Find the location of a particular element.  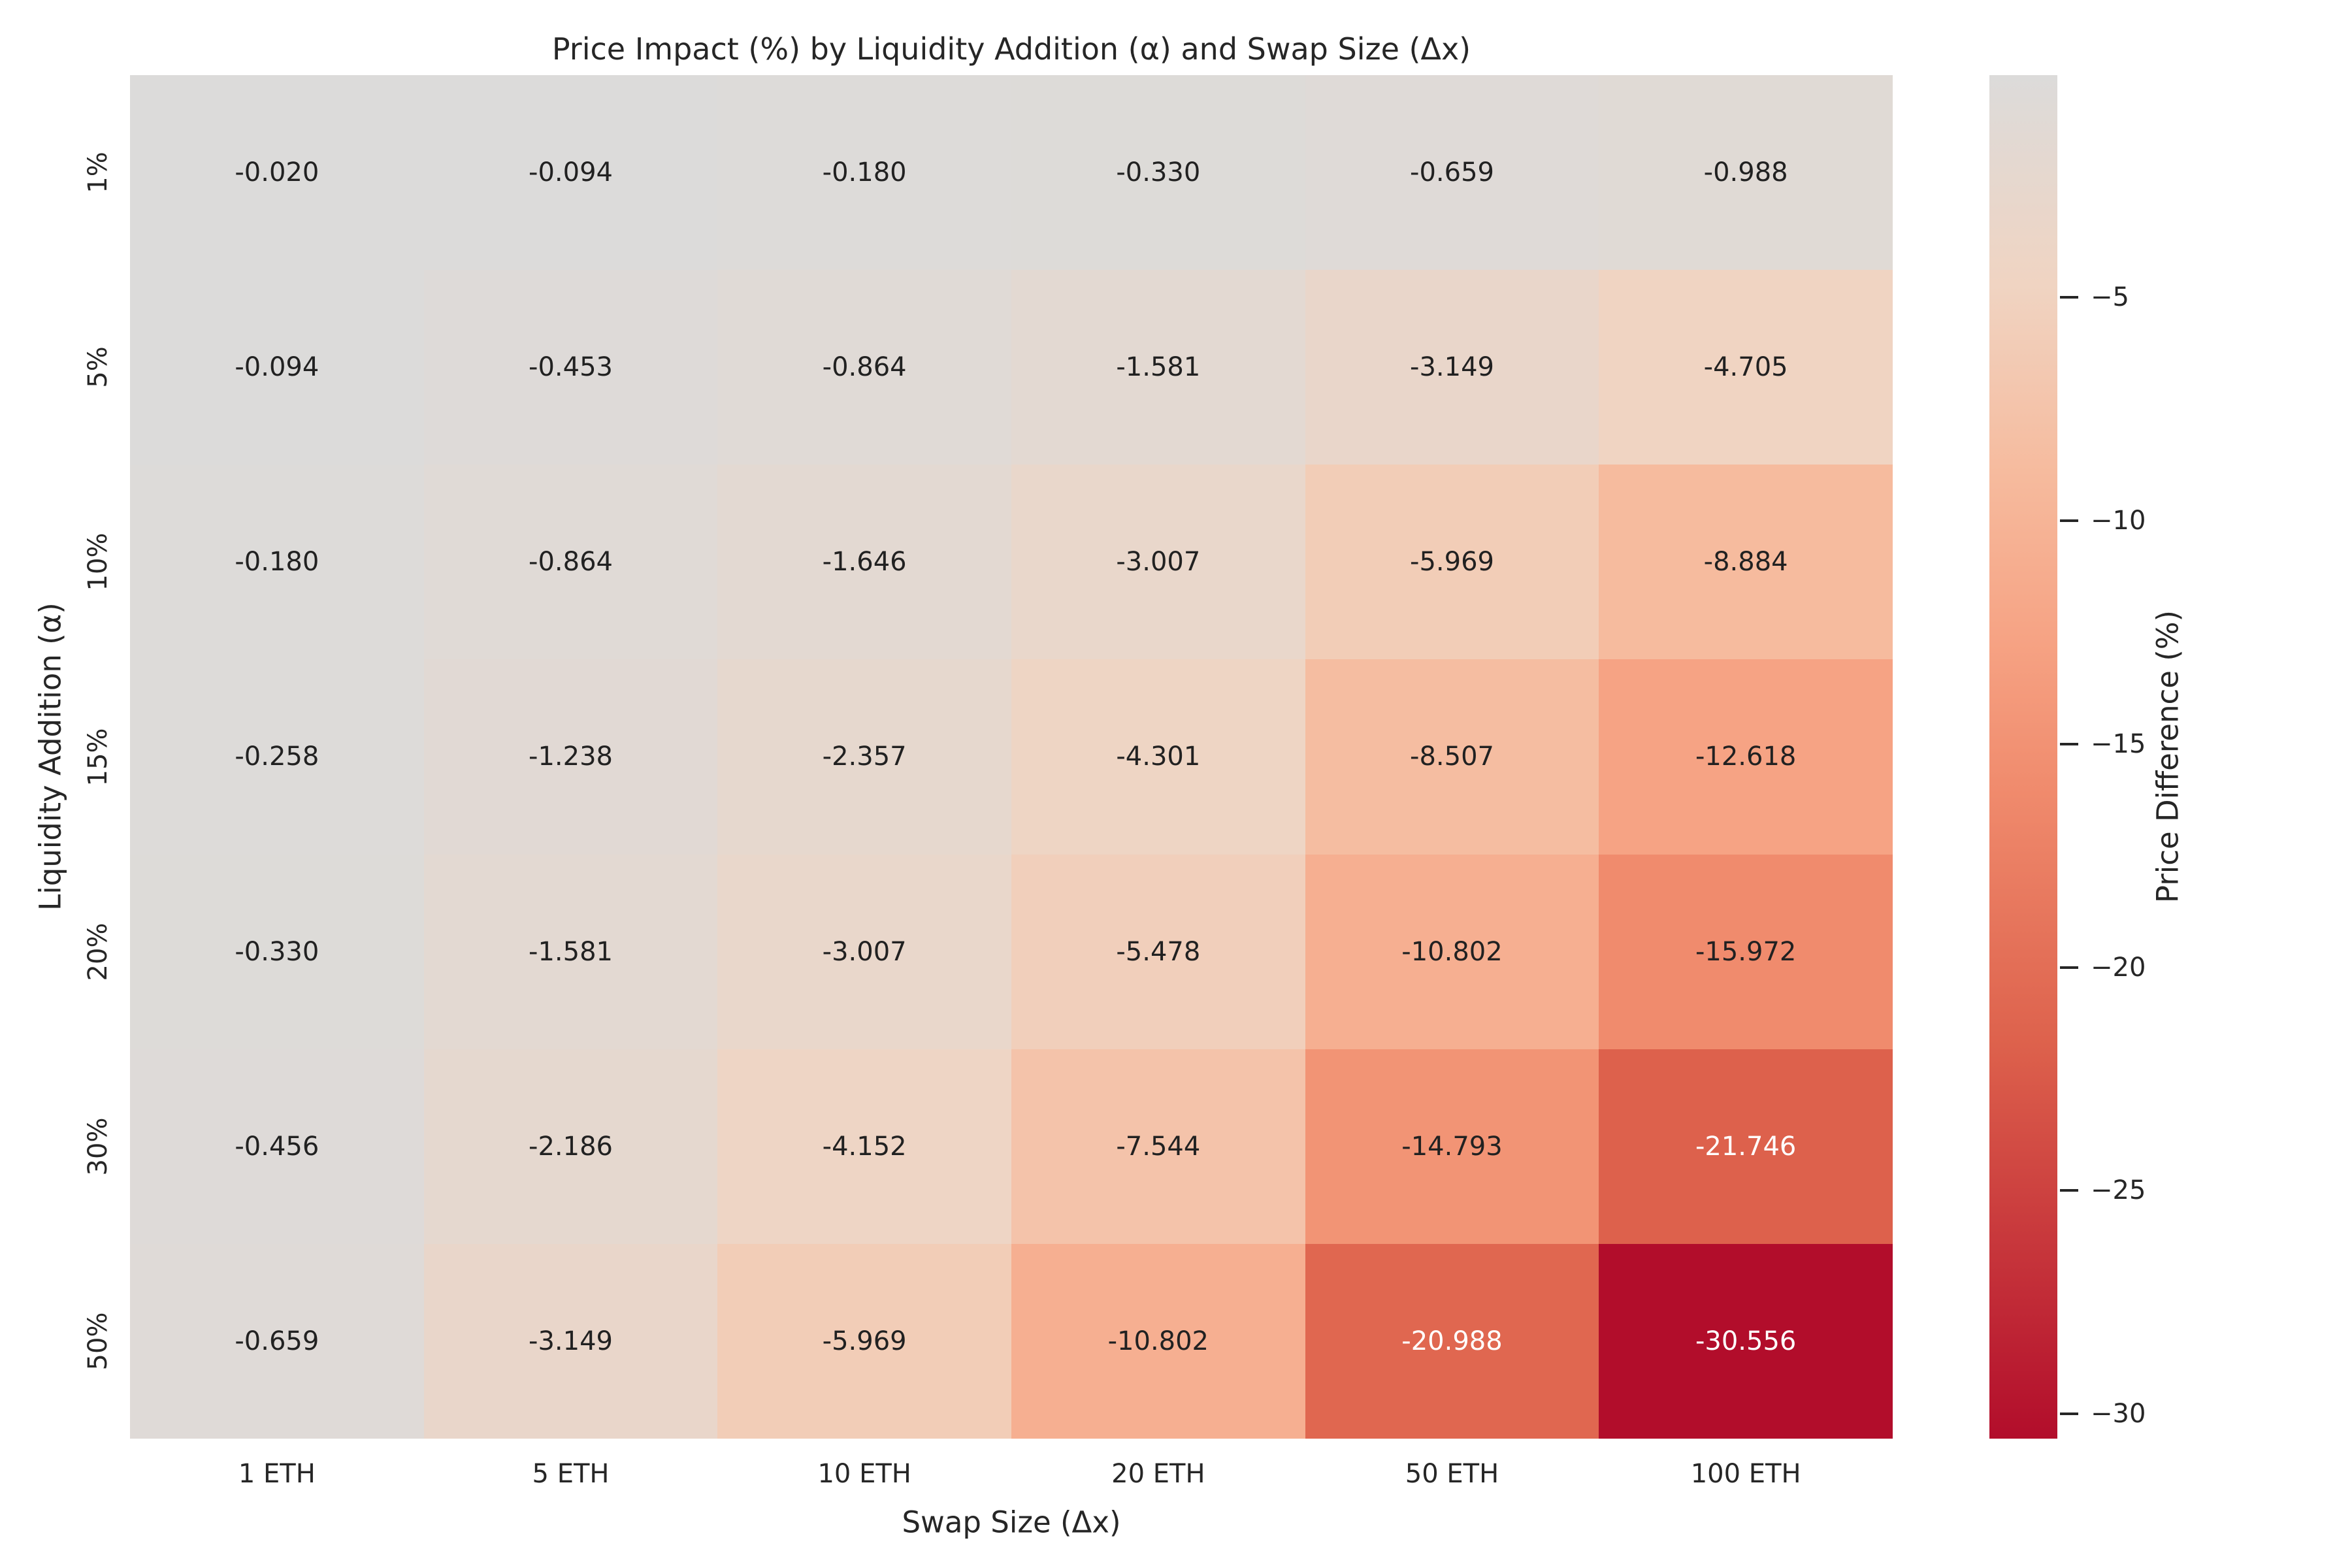

cell-value: -21.746 is located at coordinates (1746, 1146).